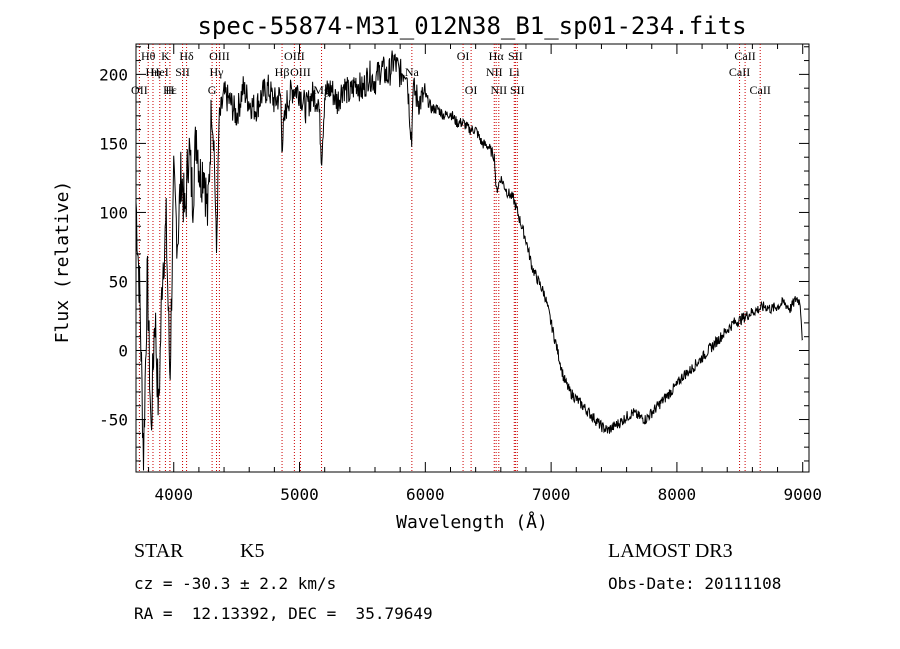 The image size is (900, 649). I want to click on line-label: Hθ, so click(148, 56).